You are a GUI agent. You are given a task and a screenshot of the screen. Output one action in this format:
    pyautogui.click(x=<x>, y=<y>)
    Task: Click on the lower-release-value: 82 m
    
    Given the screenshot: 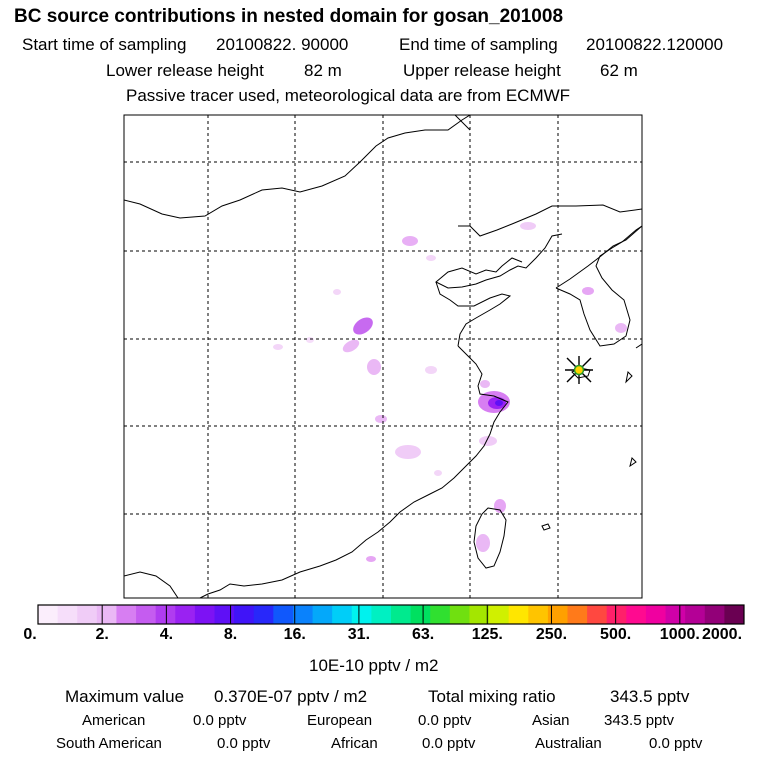 What is the action you would take?
    pyautogui.click(x=323, y=70)
    